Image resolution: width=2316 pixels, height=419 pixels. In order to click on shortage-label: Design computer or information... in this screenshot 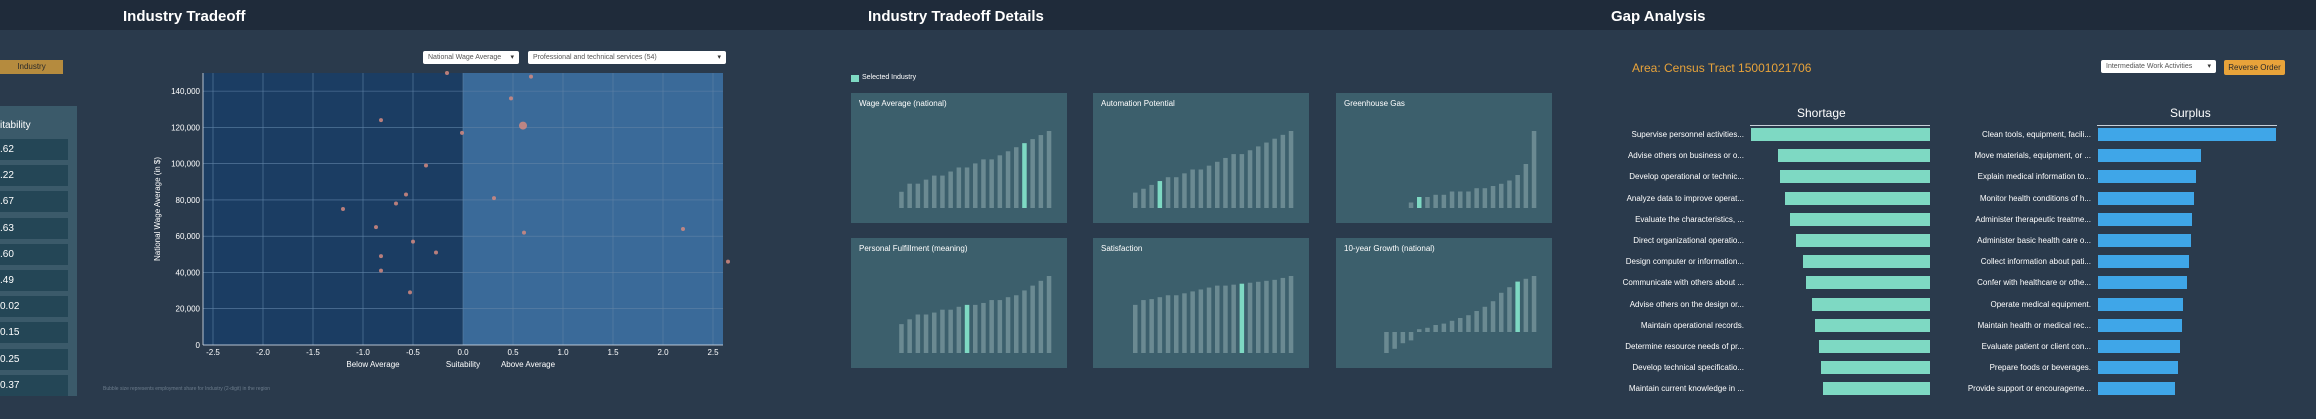, I will do `click(1684, 262)`.